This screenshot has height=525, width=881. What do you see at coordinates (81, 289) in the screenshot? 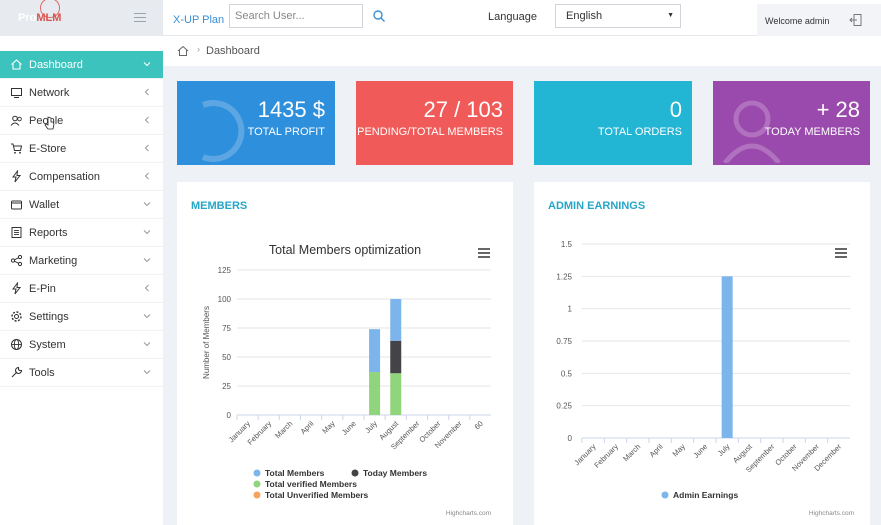
I see `sidebar-item-e-pin: E-Pin` at bounding box center [81, 289].